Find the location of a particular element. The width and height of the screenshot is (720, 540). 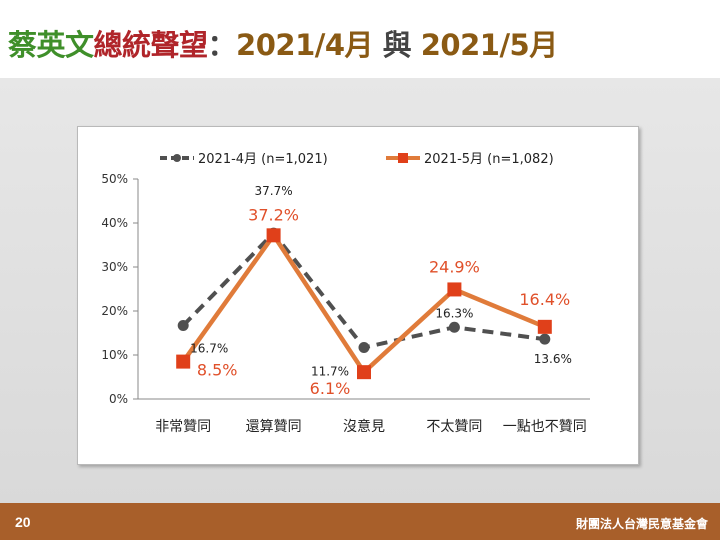

data-label: 24.9% is located at coordinates (454, 266).